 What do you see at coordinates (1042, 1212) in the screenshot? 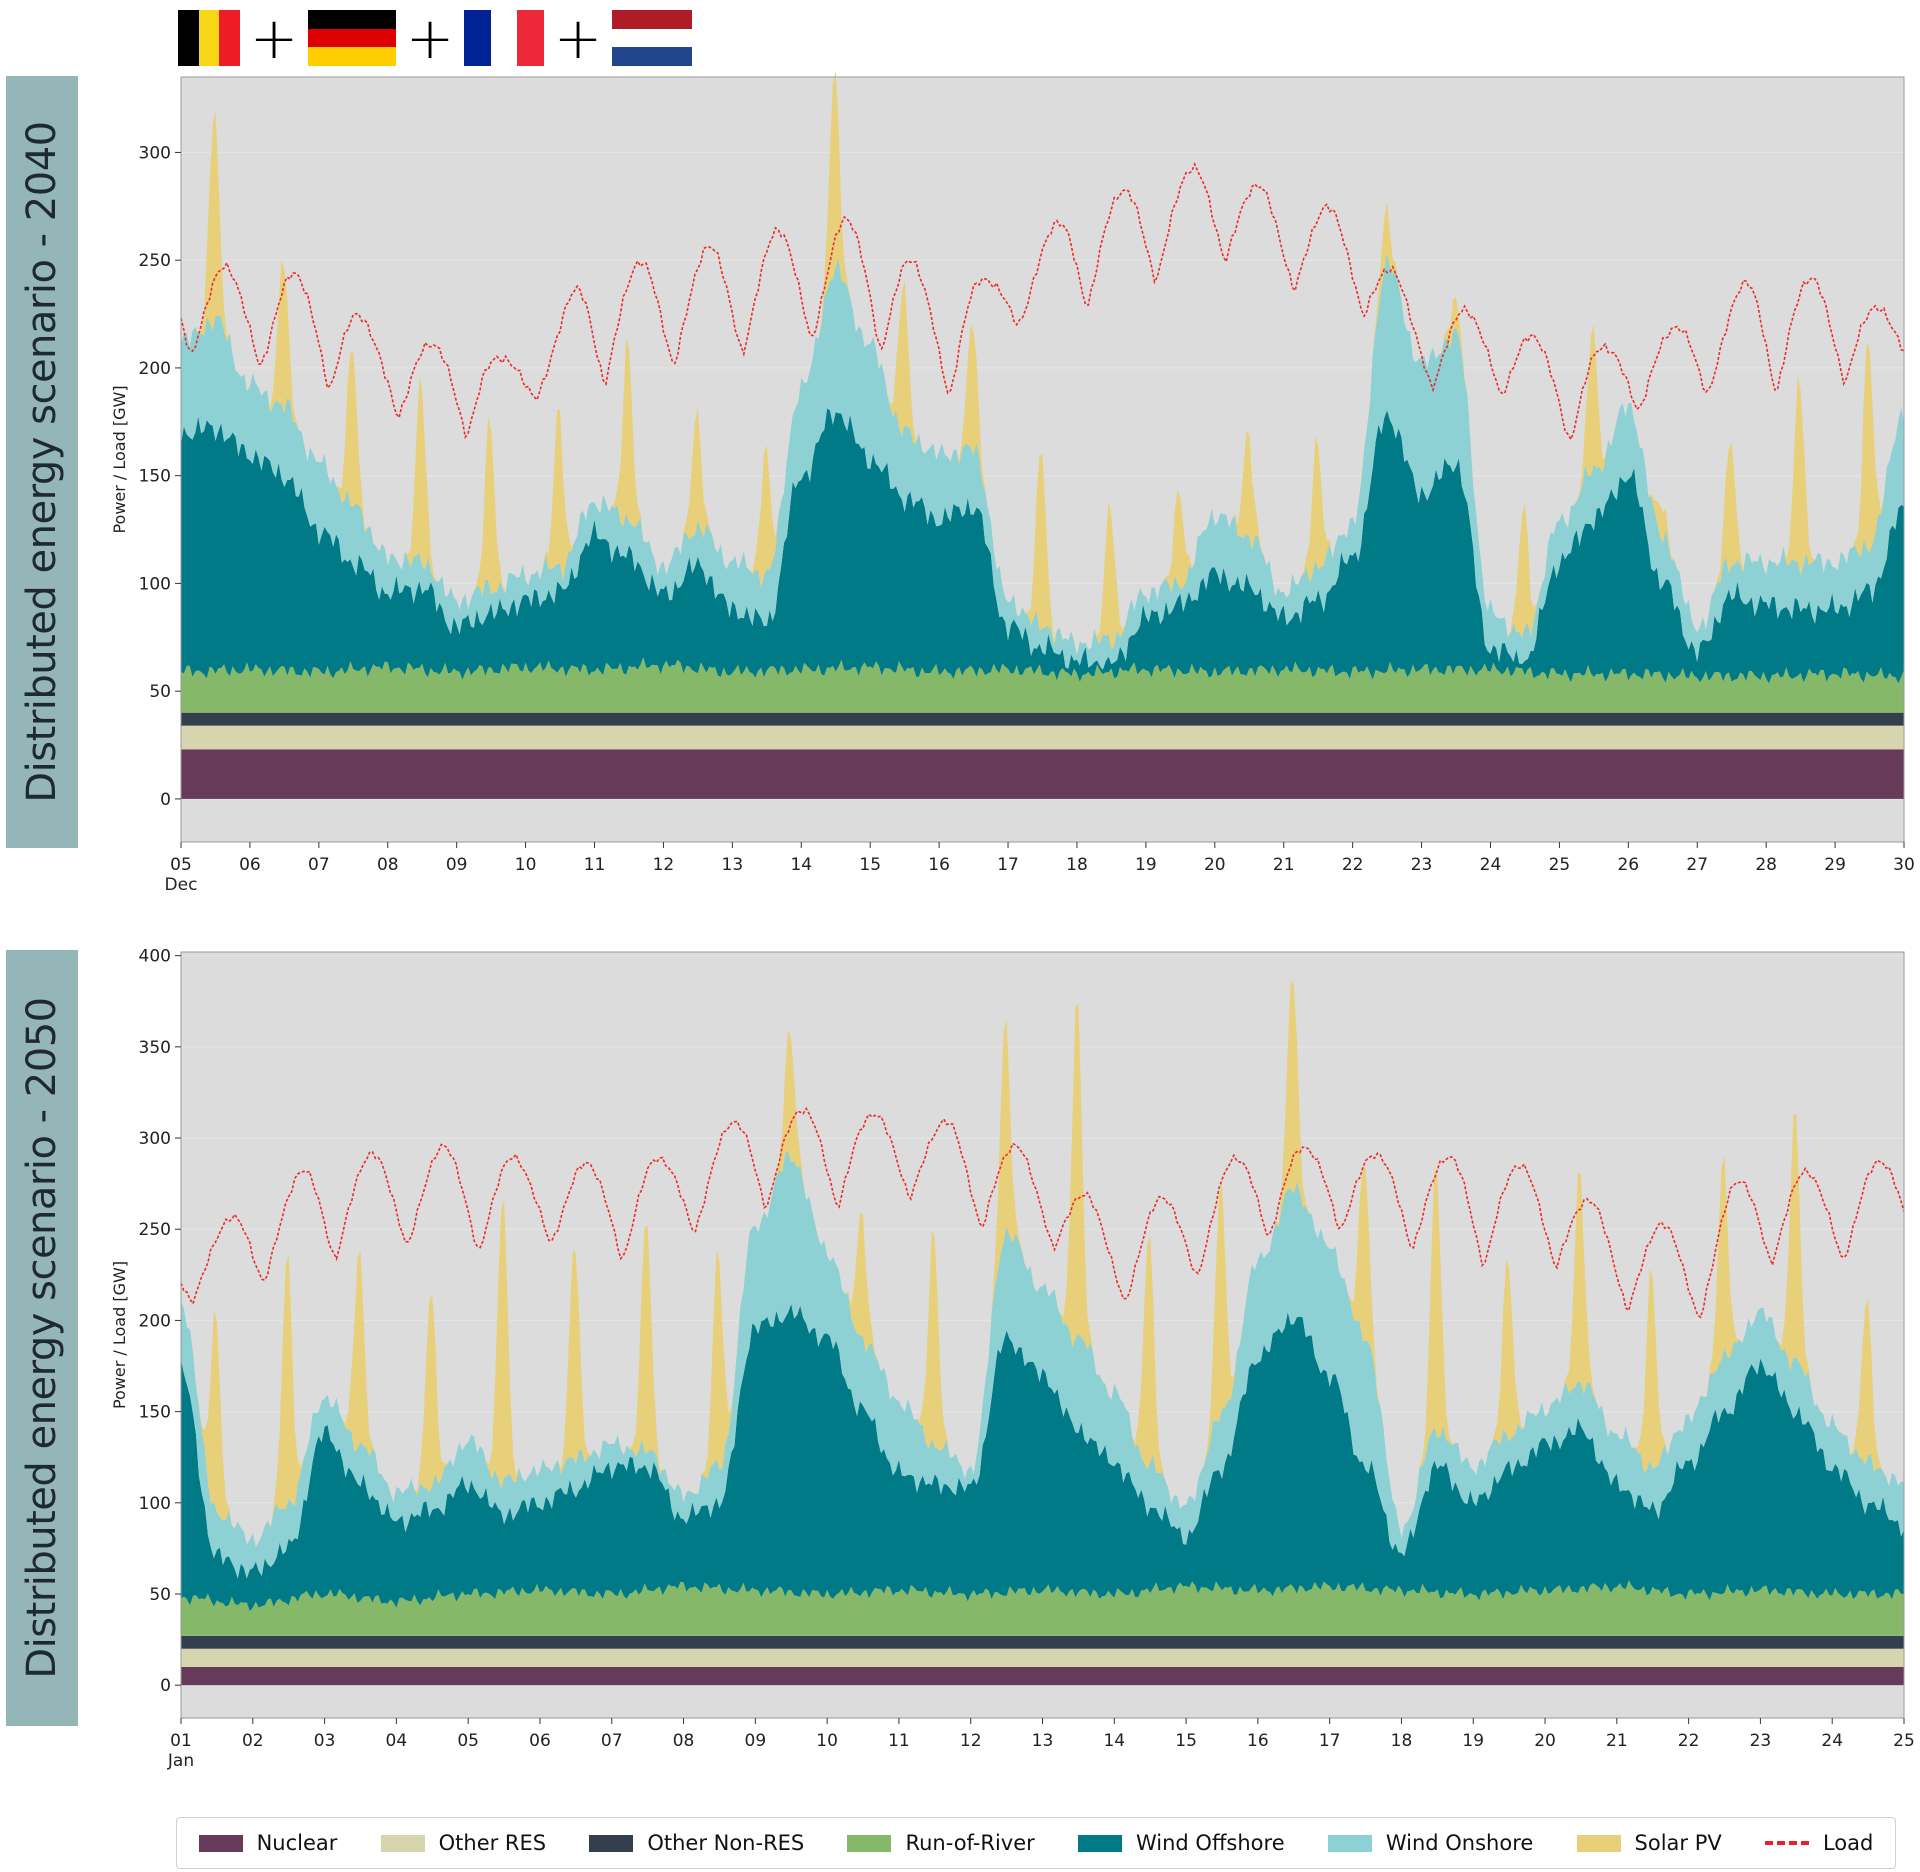
I see `load-line` at bounding box center [1042, 1212].